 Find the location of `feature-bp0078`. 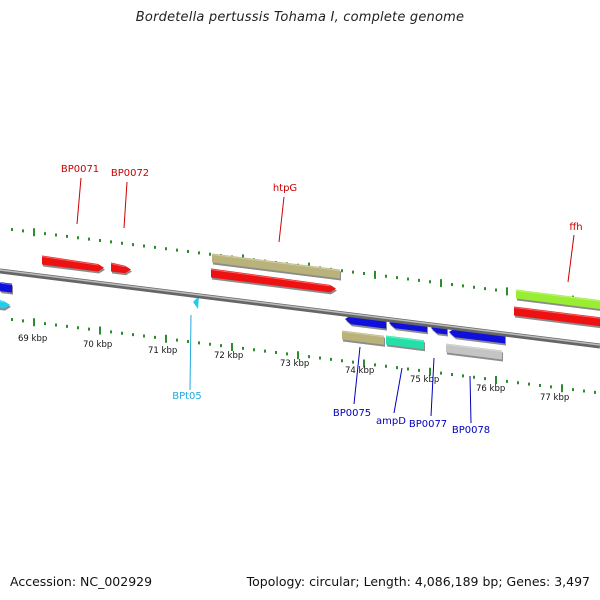

feature-bp0078 is located at coordinates (474, 352).